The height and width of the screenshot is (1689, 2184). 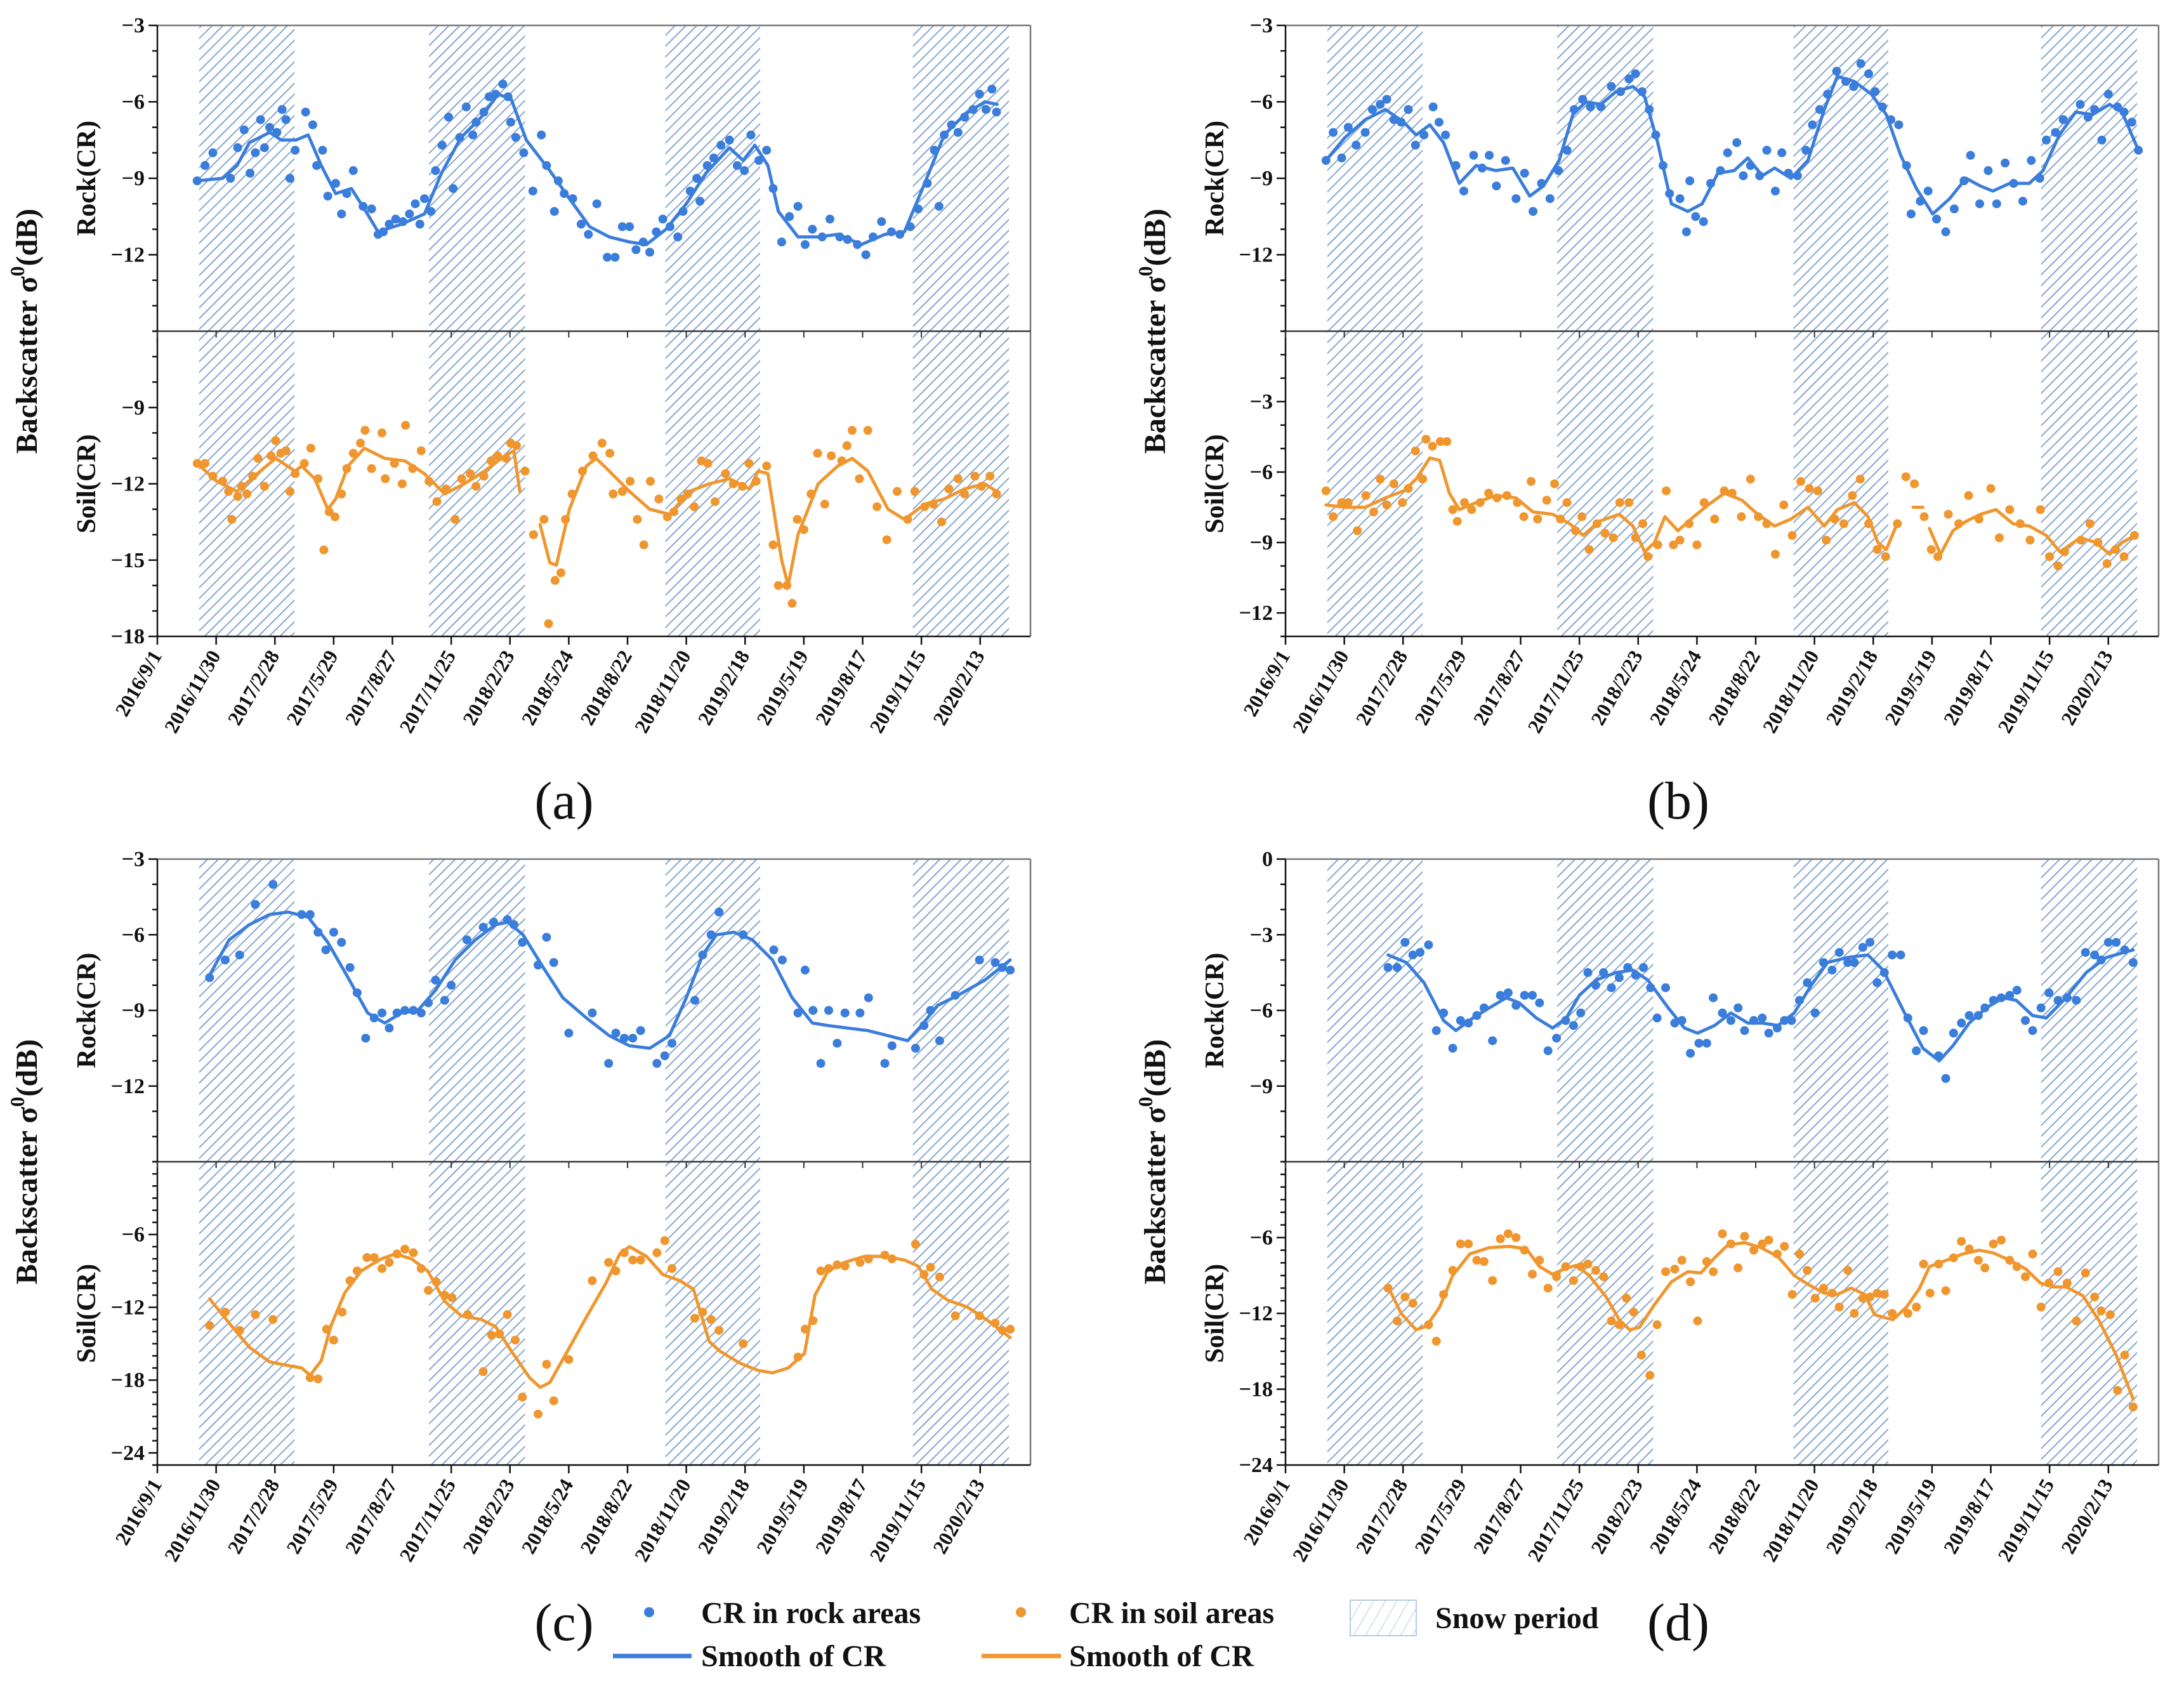 I want to click on x-tick-label: 2017/8/27, so click(x=1498, y=1517).